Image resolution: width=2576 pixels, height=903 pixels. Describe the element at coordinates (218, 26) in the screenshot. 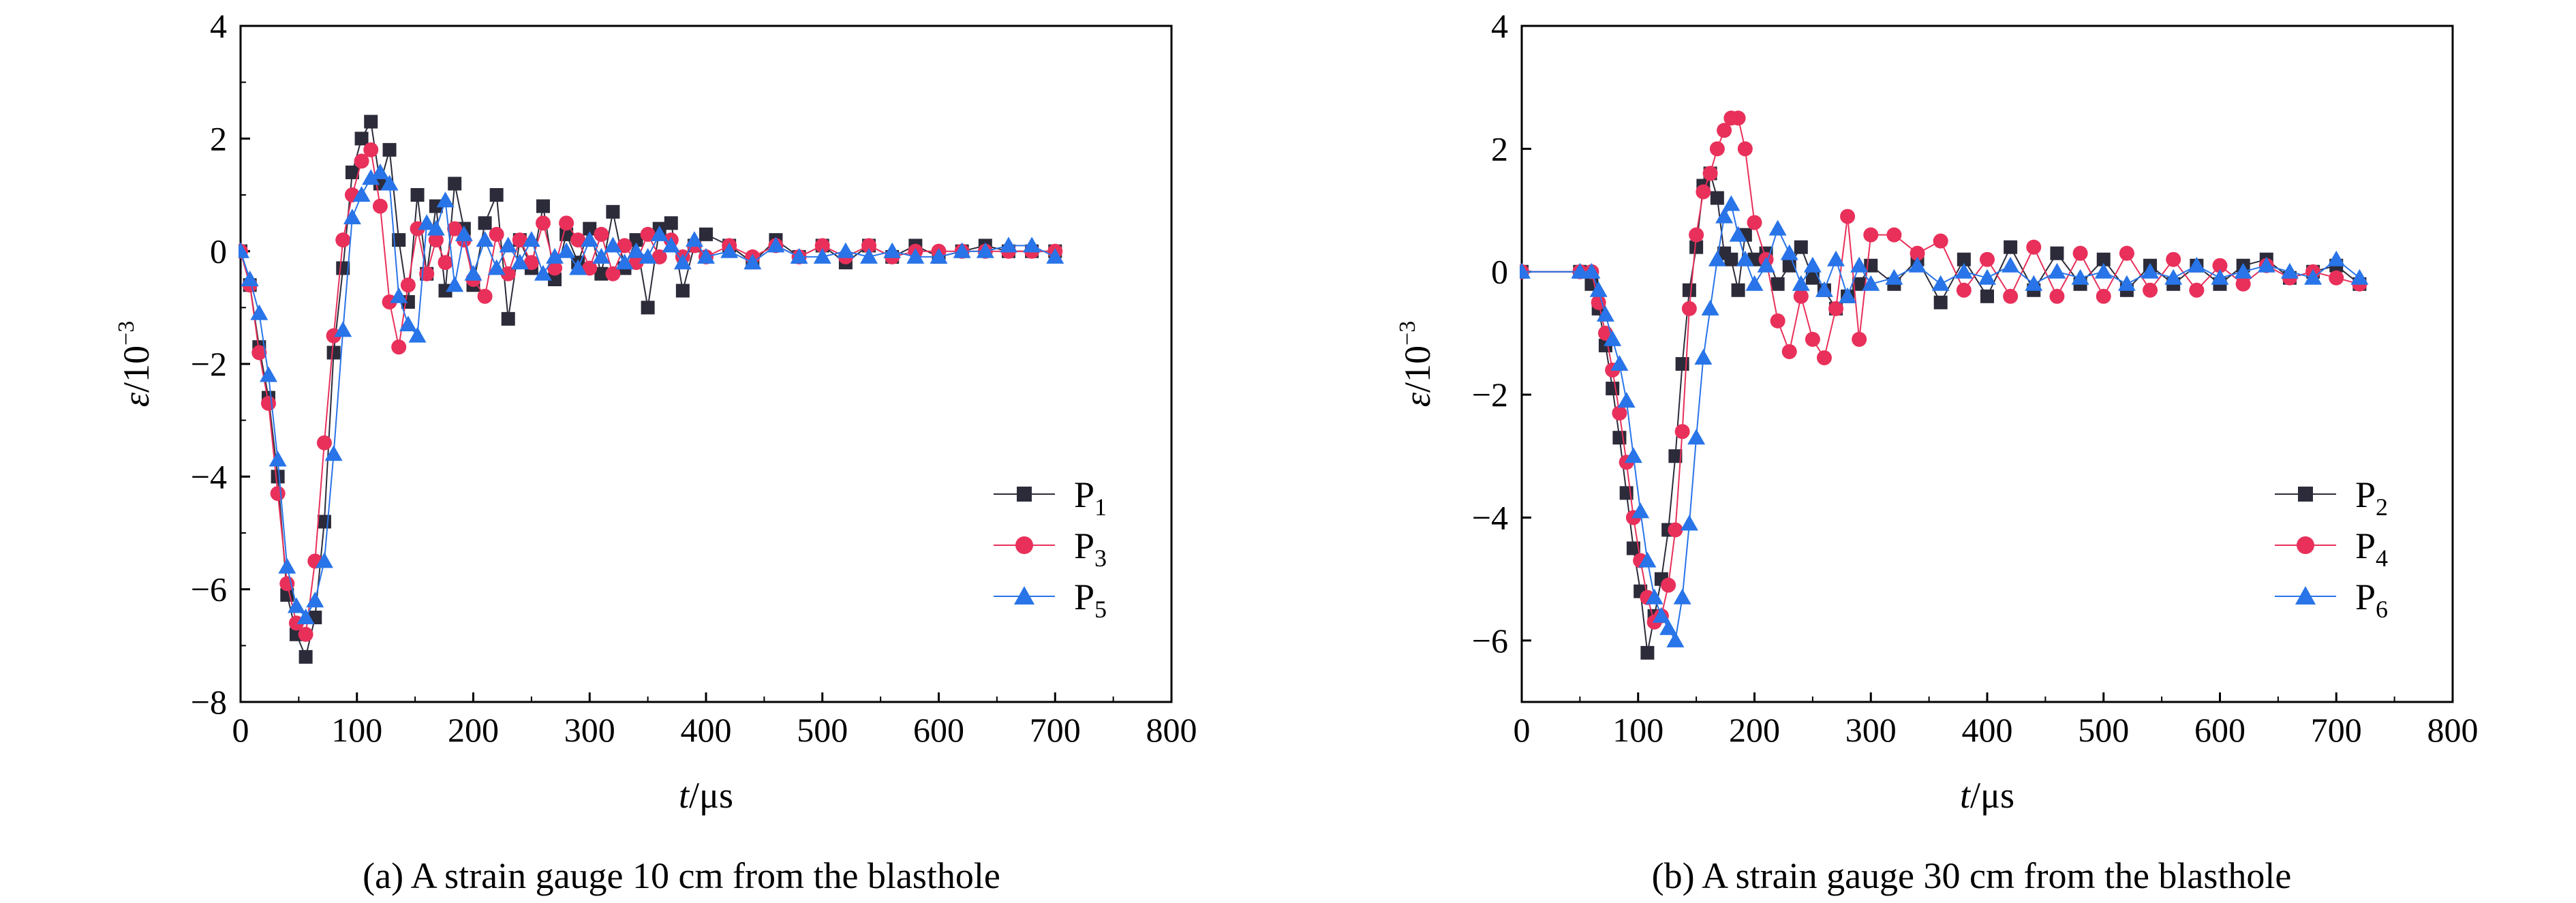

I see `ytick-label: 4` at that location.